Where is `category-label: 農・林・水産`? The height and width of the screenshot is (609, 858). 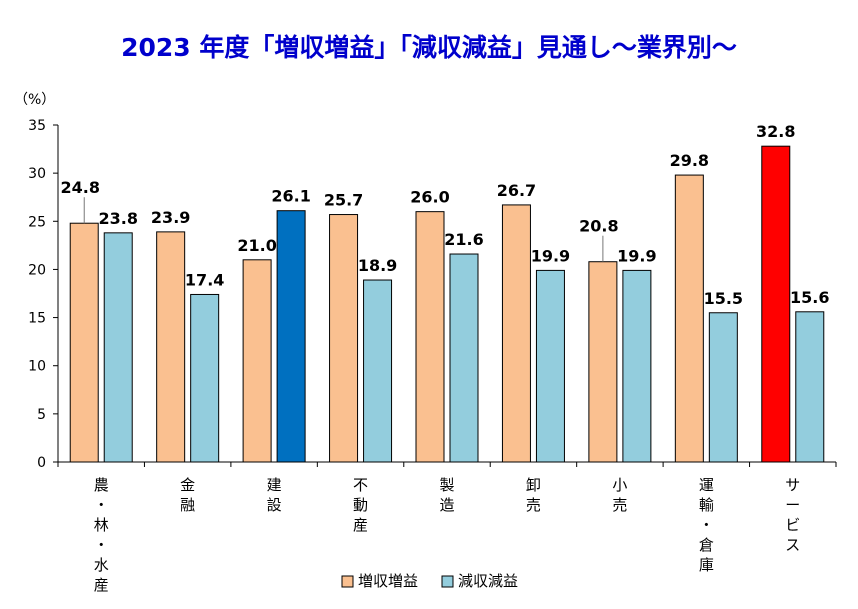
category-label: 農・林・水産 is located at coordinates (101, 535).